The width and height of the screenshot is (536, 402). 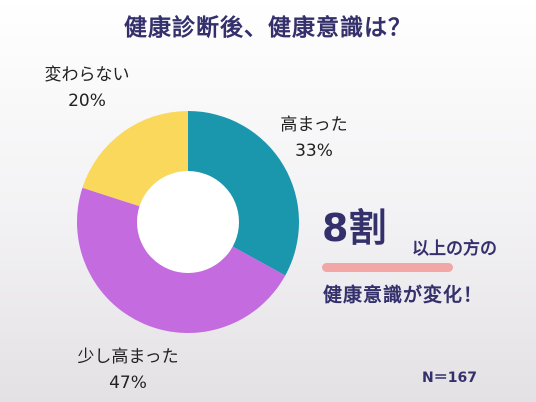 What do you see at coordinates (354, 228) in the screenshot?
I see `callout-headline: 8割` at bounding box center [354, 228].